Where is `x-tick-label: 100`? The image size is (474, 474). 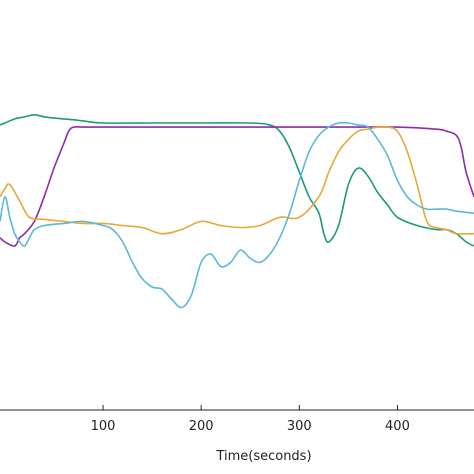 x-tick-label: 100 is located at coordinates (103, 426).